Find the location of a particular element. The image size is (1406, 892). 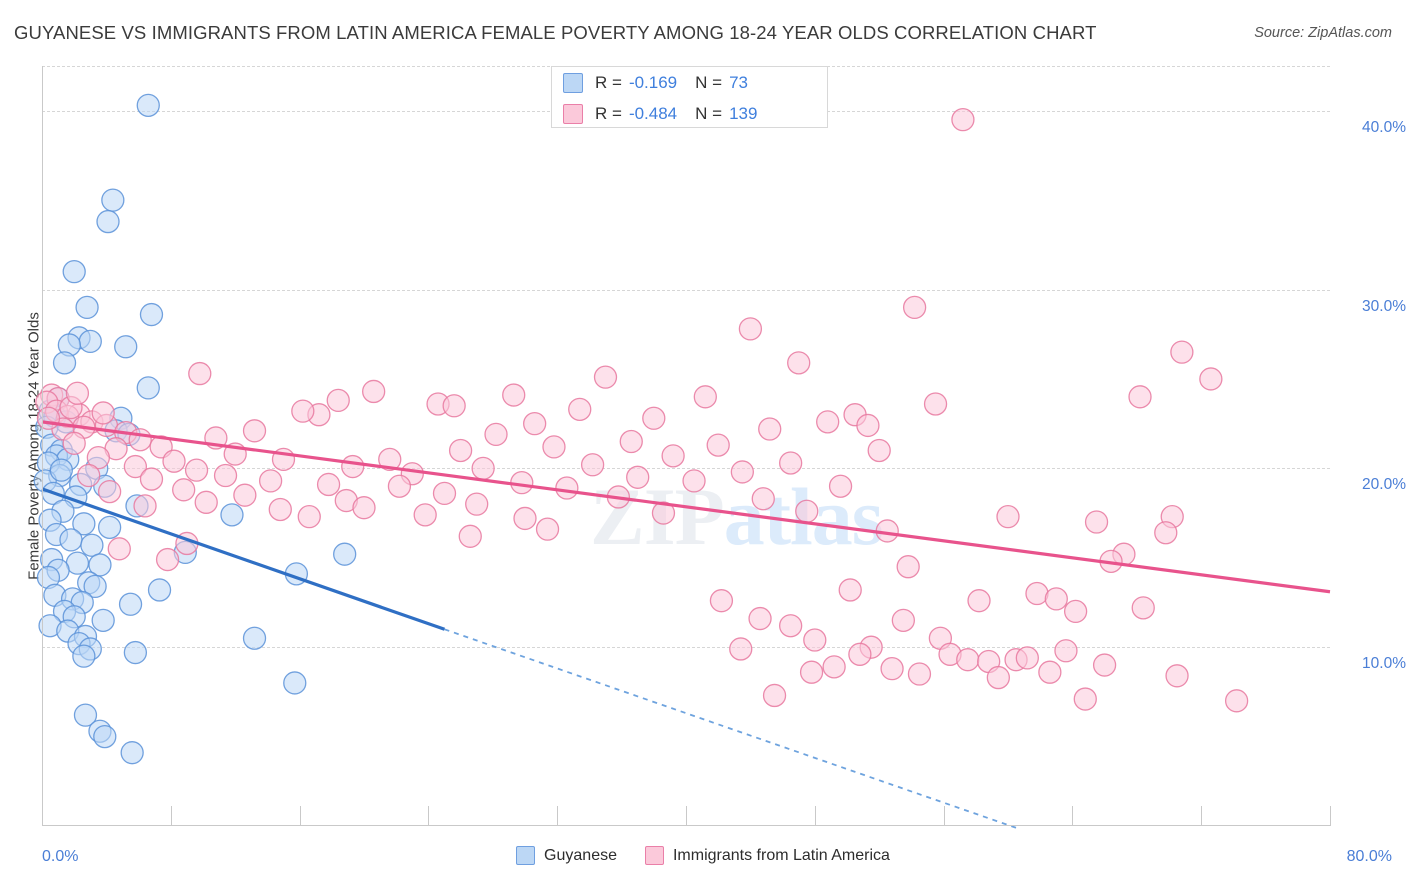

chart-legend: Guyanese Immigrants from Latin America is located at coordinates (703, 855).